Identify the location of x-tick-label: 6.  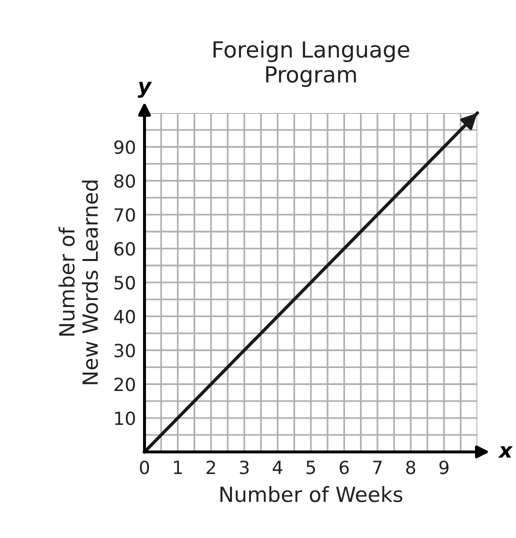
(344, 467).